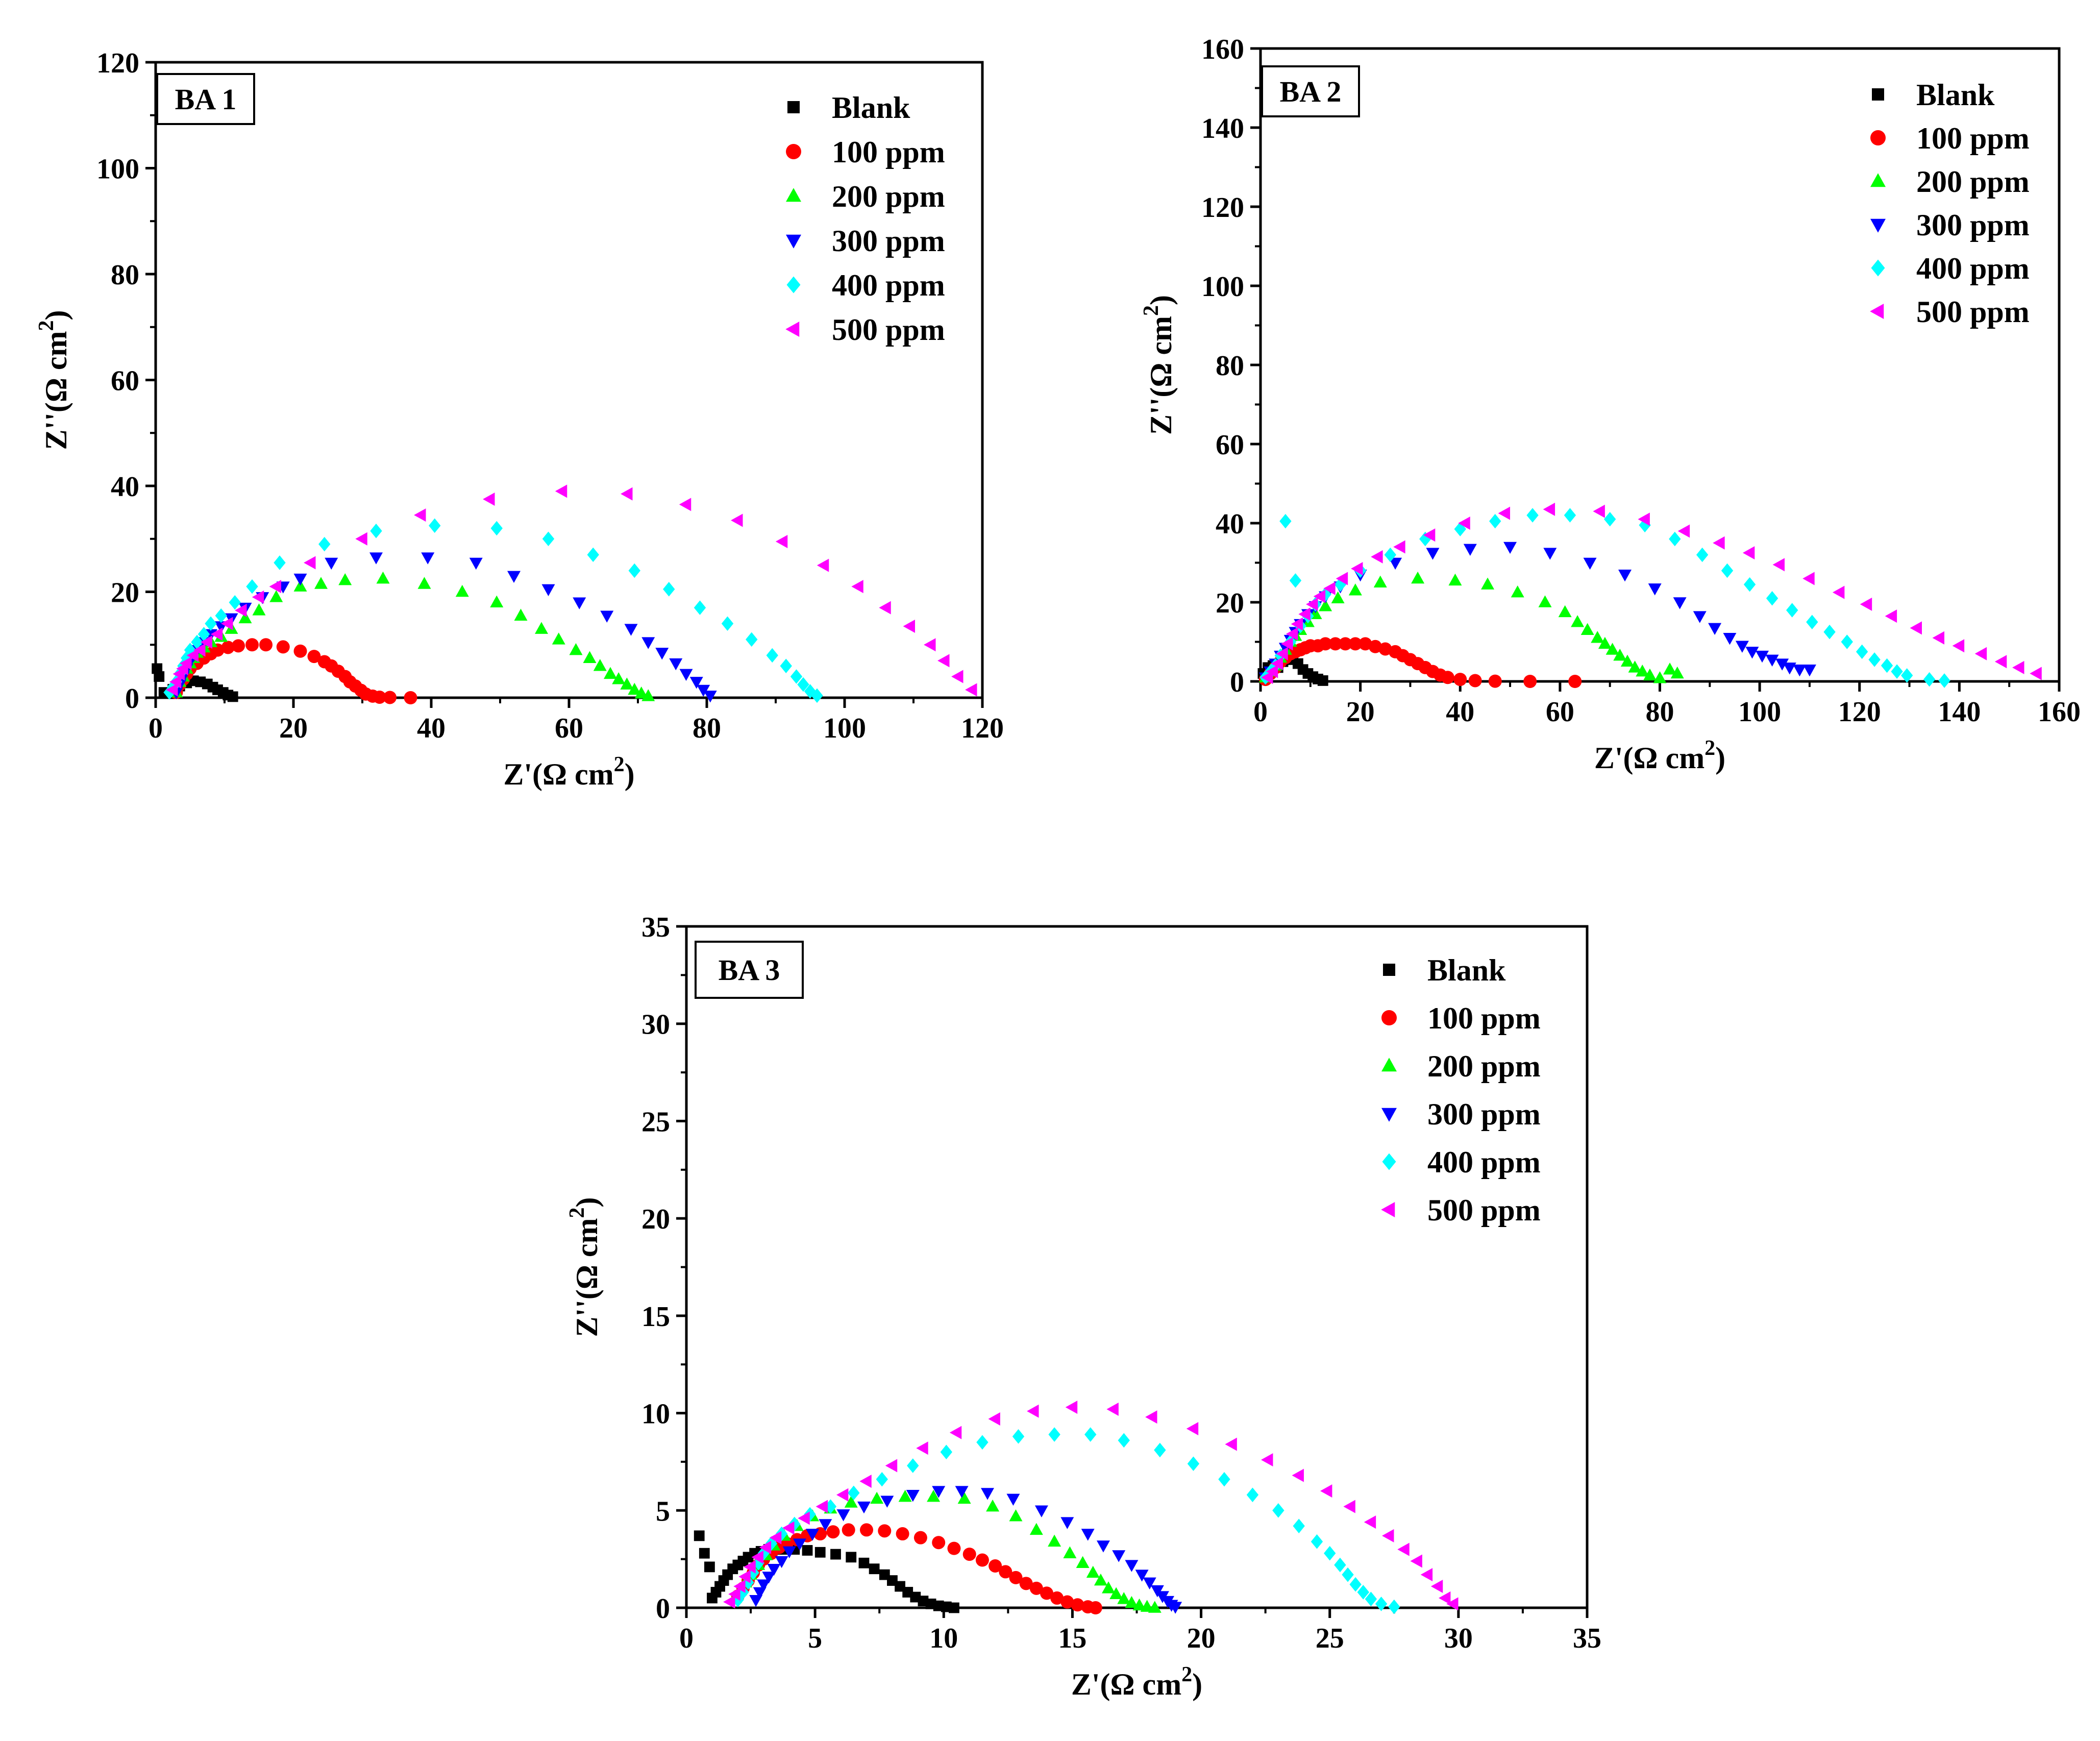 The width and height of the screenshot is (2100, 1741). I want to click on chart-3-y-tick-label: 15, so click(655, 1317).